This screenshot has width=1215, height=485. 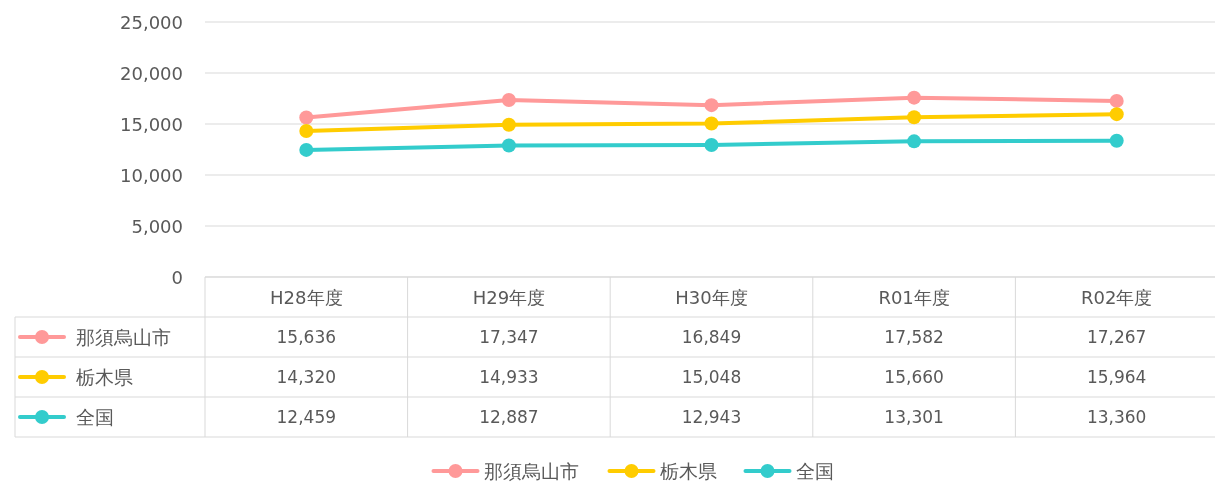 I want to click on data-label: 14,933, so click(x=509, y=377).